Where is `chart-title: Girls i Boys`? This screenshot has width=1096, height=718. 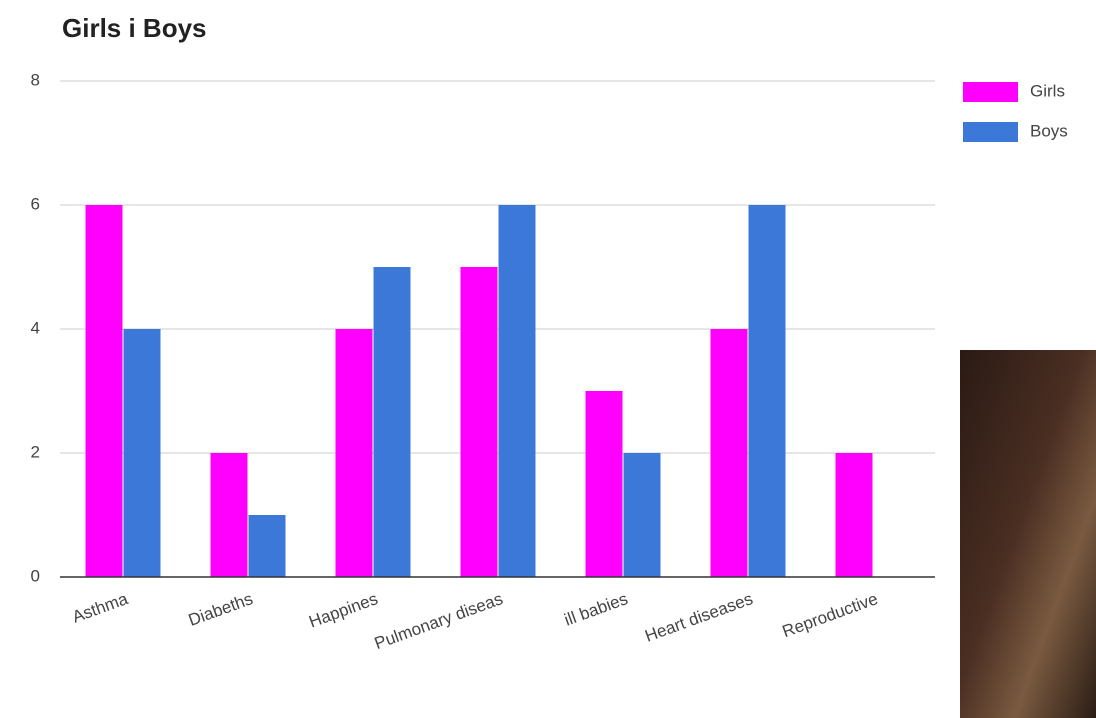 chart-title: Girls i Boys is located at coordinates (134, 28).